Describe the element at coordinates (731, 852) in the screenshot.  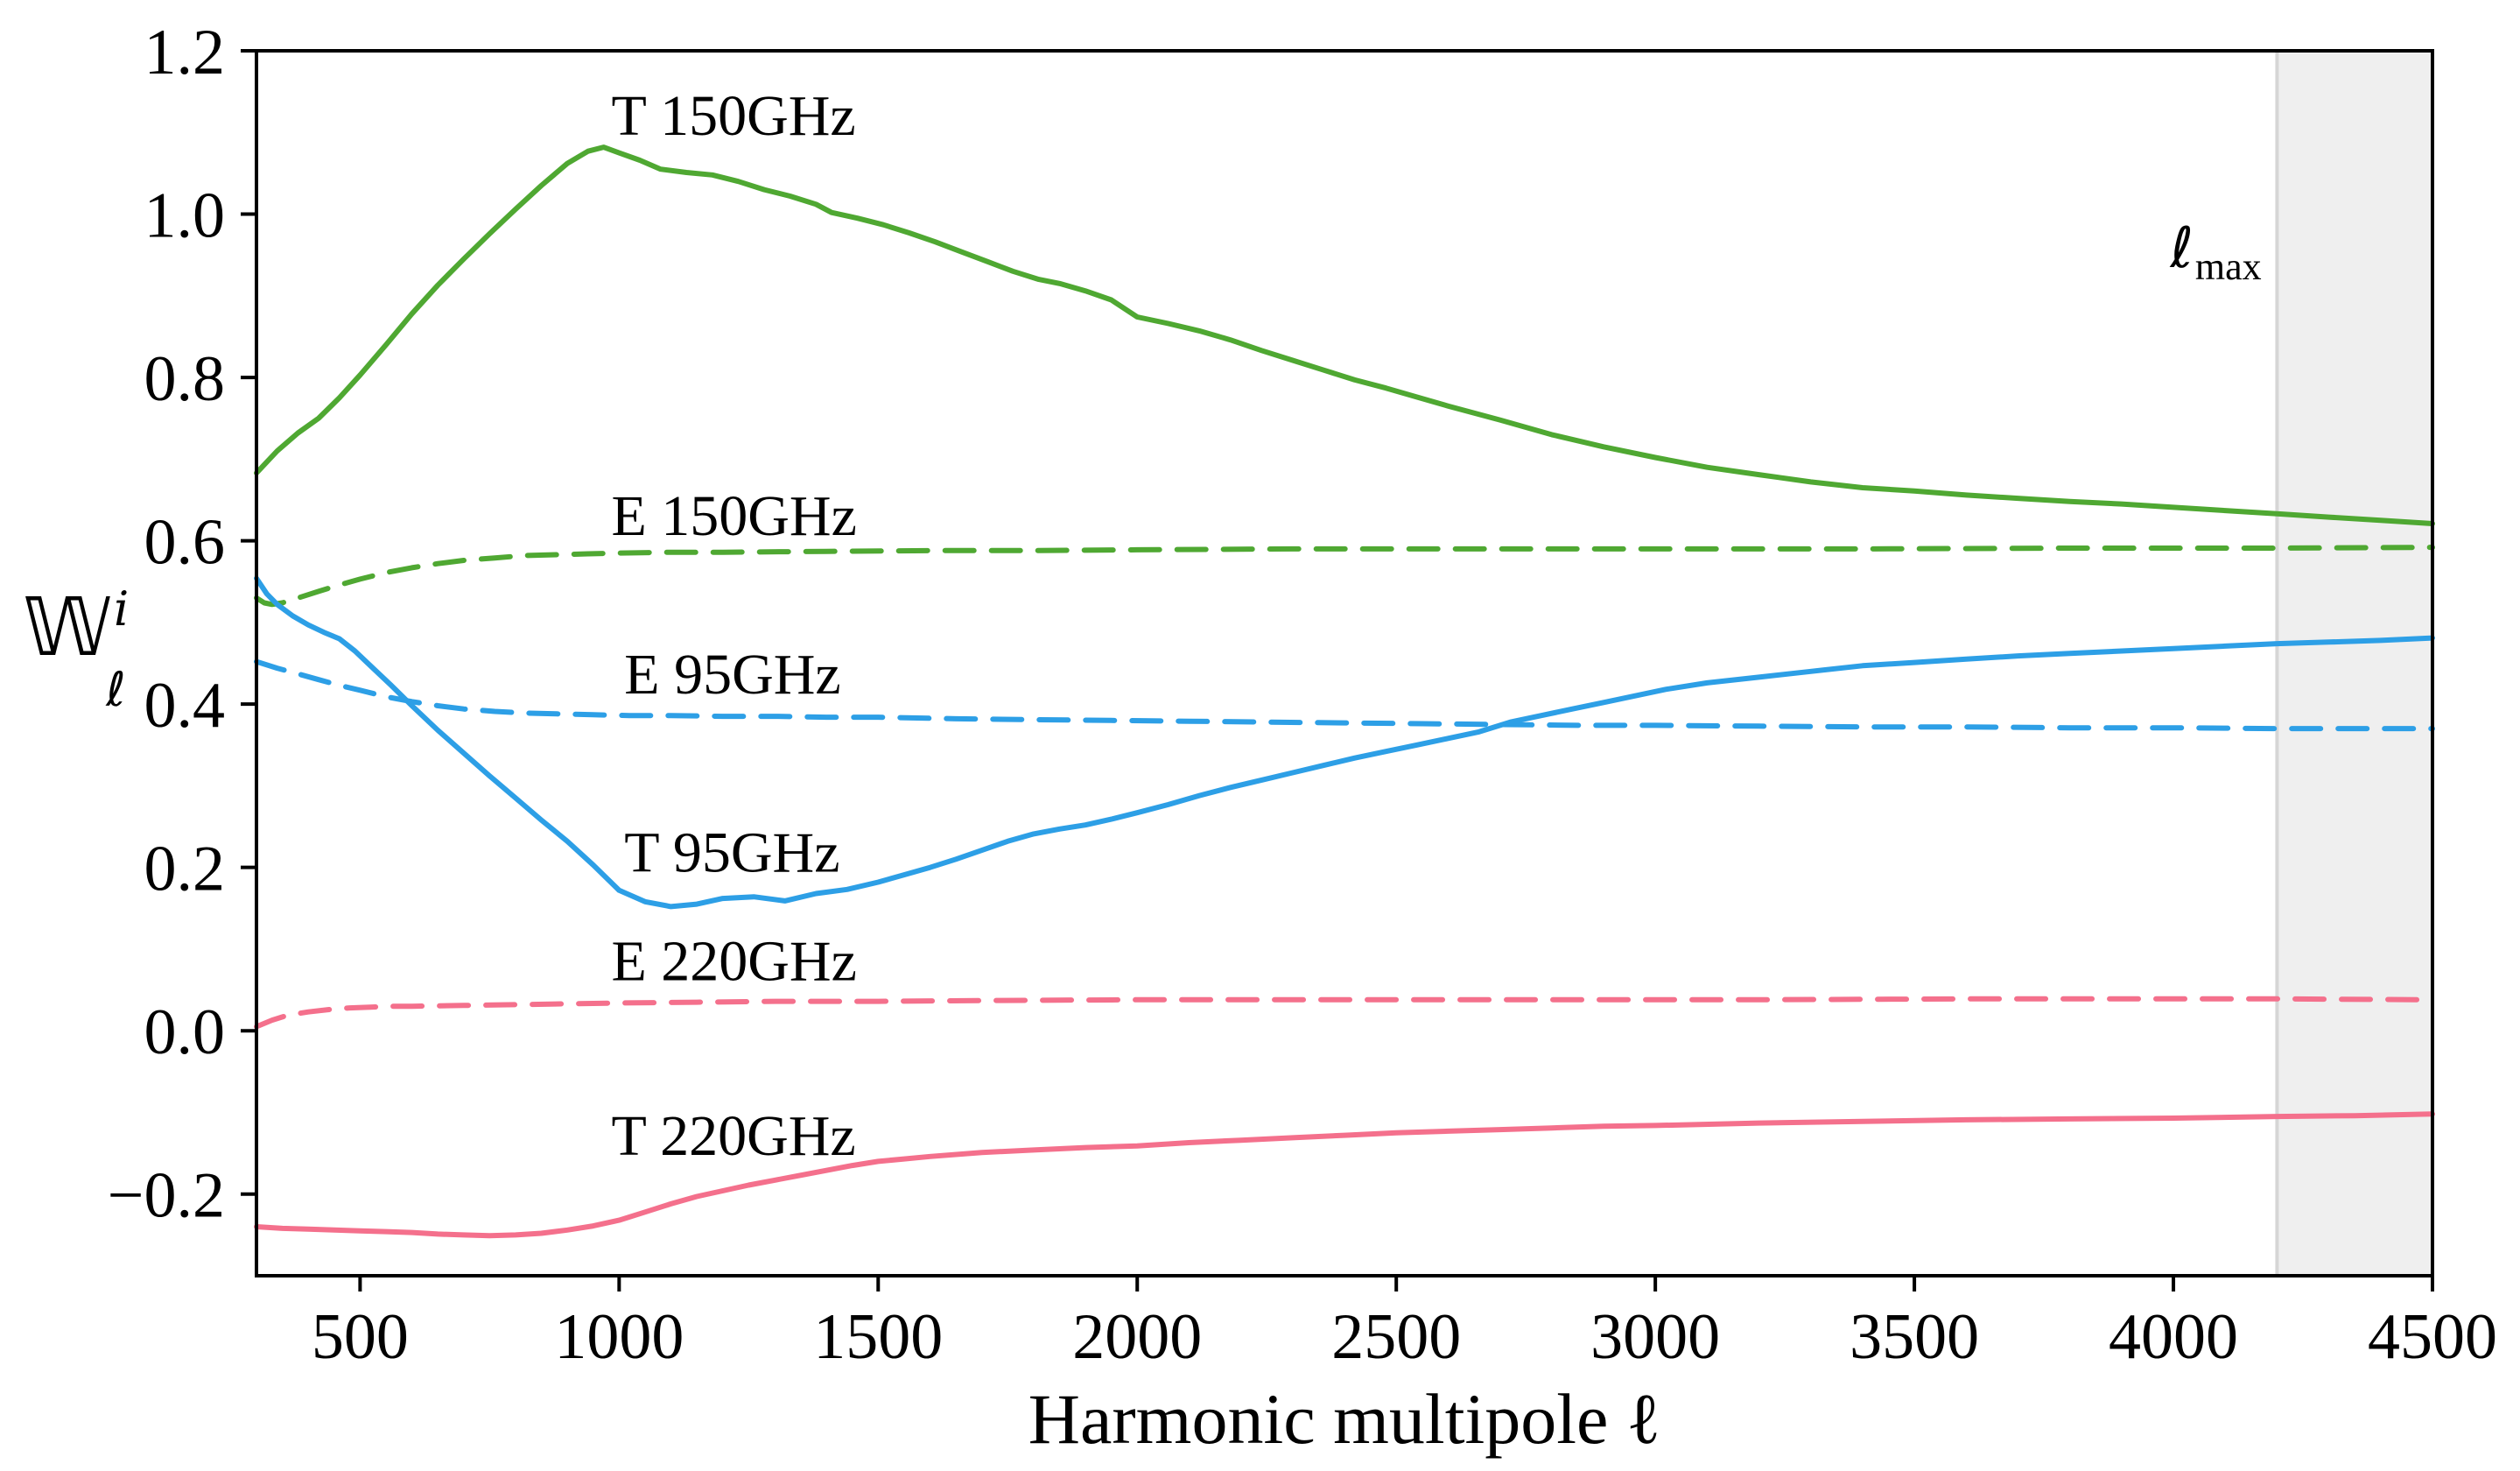
I see `series-label-T-95GHz: T 95GHz` at that location.